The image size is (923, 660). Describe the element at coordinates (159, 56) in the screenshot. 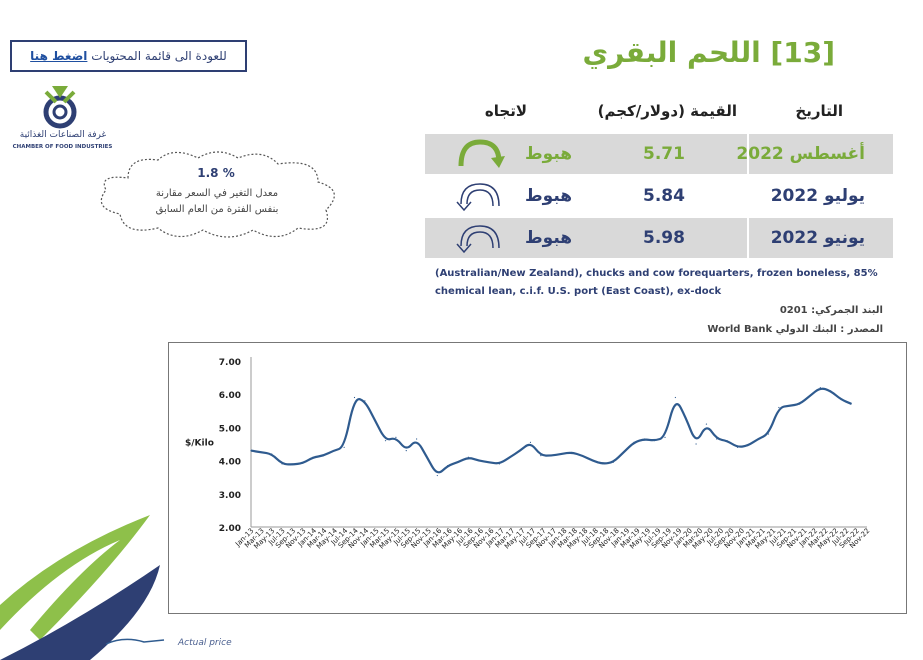

I see `back-to-contents-text: للعودة الى قائمة المحتويات` at that location.